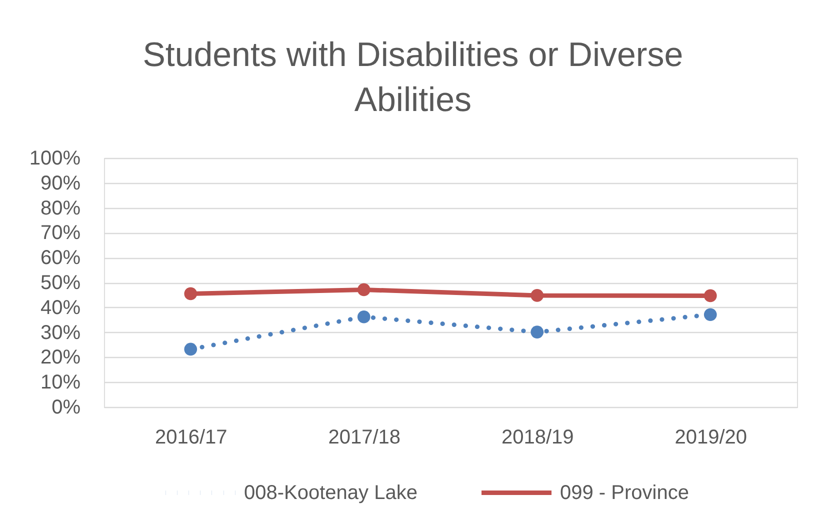 The image size is (819, 520). I want to click on y-tick-label: 90%, so click(60, 183).